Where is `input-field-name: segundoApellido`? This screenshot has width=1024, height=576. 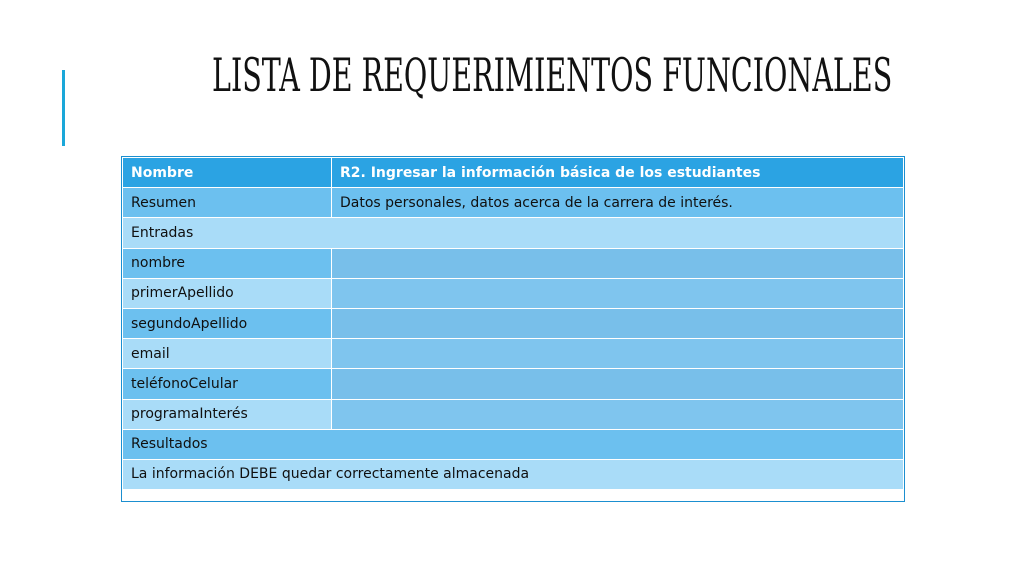 input-field-name: segundoApellido is located at coordinates (227, 323).